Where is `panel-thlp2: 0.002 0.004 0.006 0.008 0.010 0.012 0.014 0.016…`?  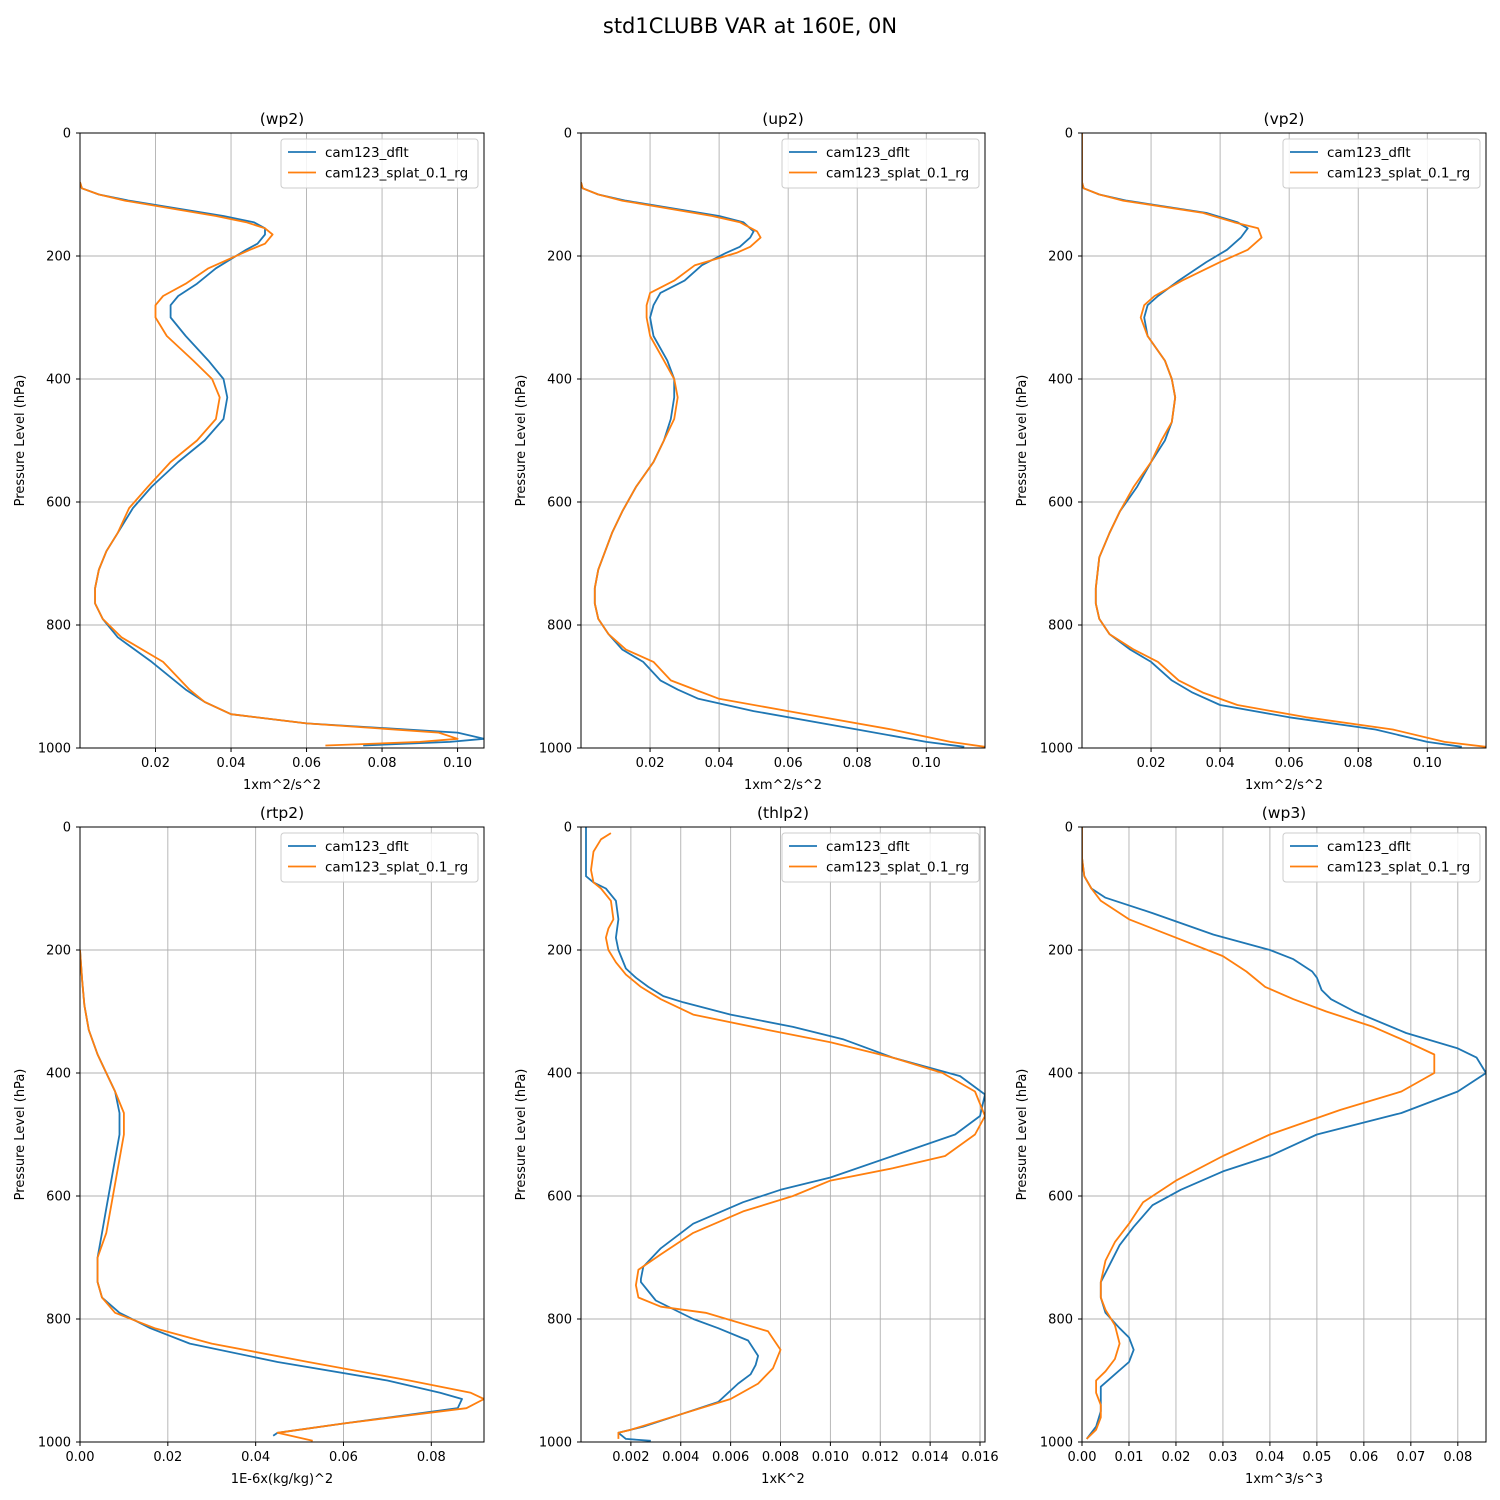
panel-thlp2: 0.002 0.004 0.006 0.008 0.010 0.012 0.014 0.016… is located at coordinates (756, 1145).